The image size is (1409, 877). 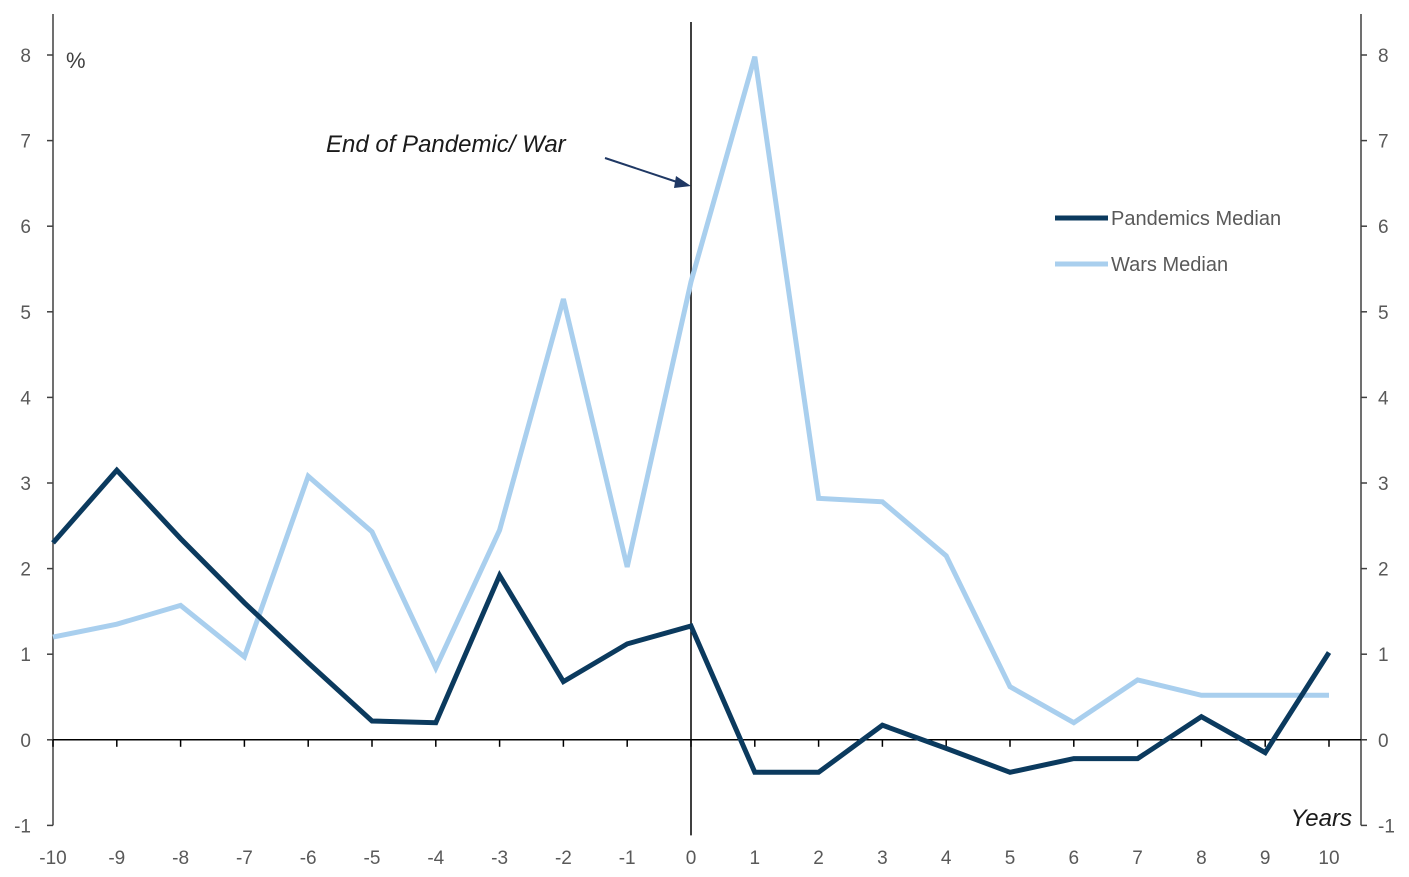 I want to click on right-y-tick-label: 2, so click(x=1383, y=570).